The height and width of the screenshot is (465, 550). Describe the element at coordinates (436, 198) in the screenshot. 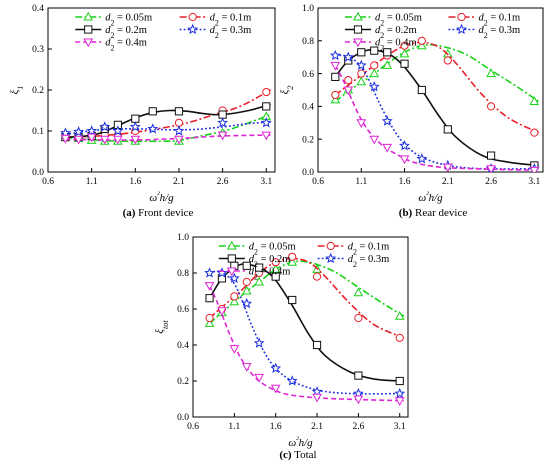

I see `label-part: h/g` at that location.